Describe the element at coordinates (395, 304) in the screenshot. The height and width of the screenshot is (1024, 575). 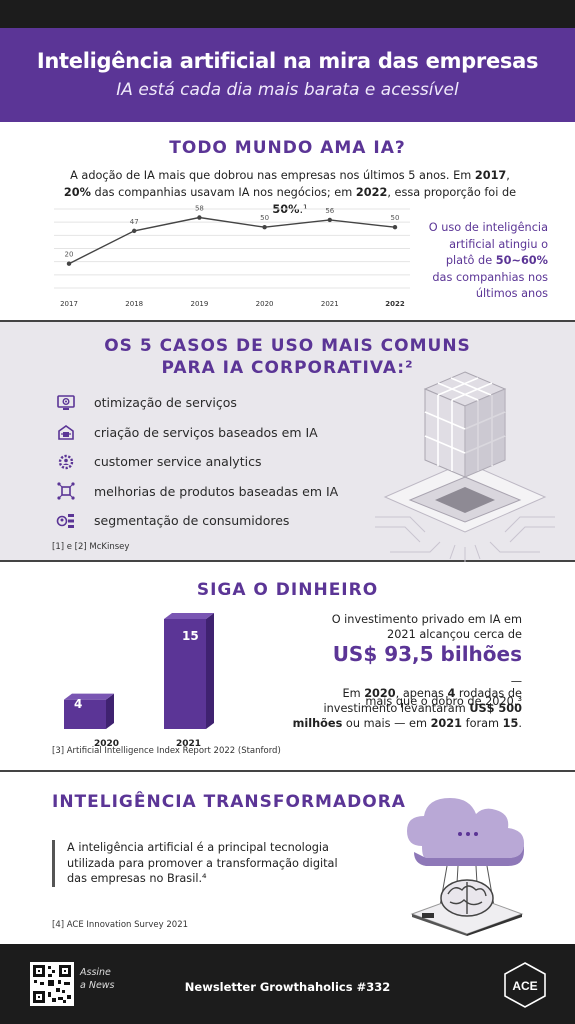
I see `x-tick-label: 2022` at that location.